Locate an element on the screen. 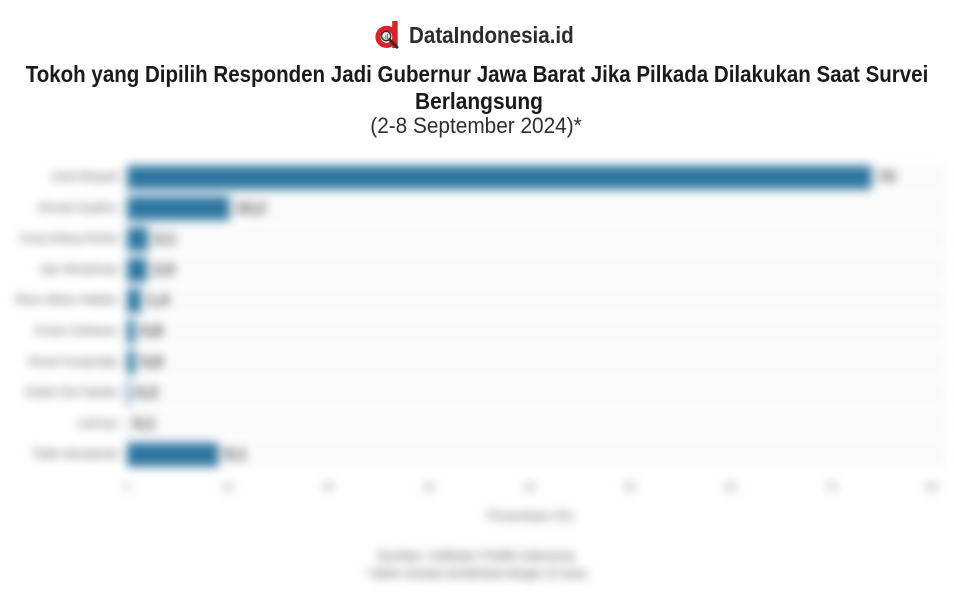  svg-text: 50 is located at coordinates (630, 488).